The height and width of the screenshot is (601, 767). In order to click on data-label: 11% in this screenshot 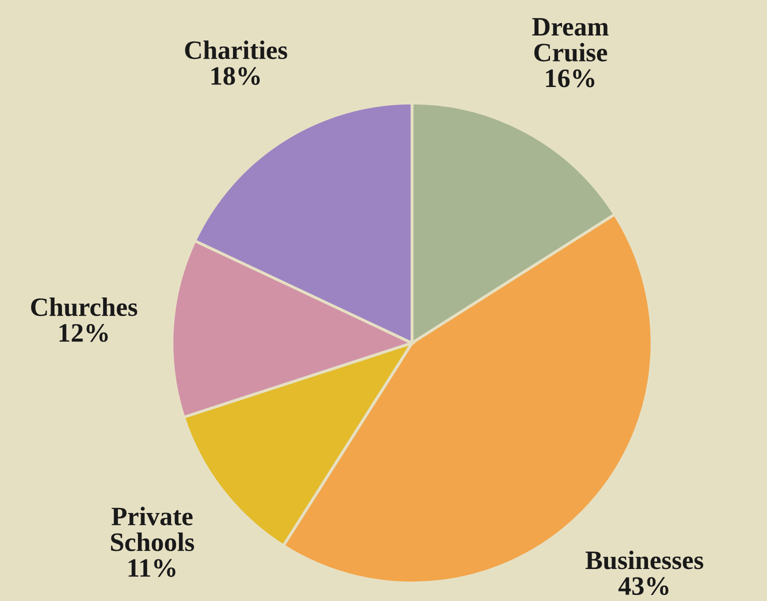, I will do `click(152, 568)`.